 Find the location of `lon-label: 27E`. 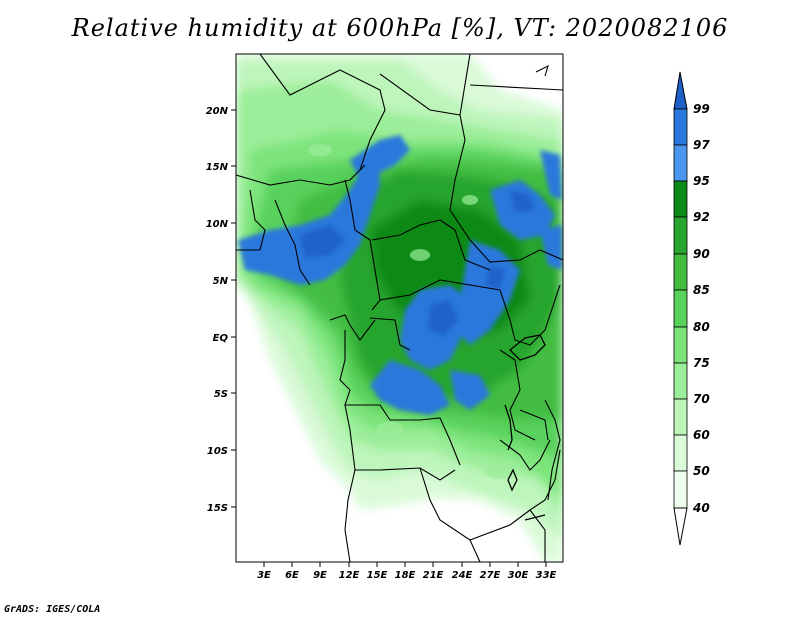

lon-label: 27E is located at coordinates (490, 575).